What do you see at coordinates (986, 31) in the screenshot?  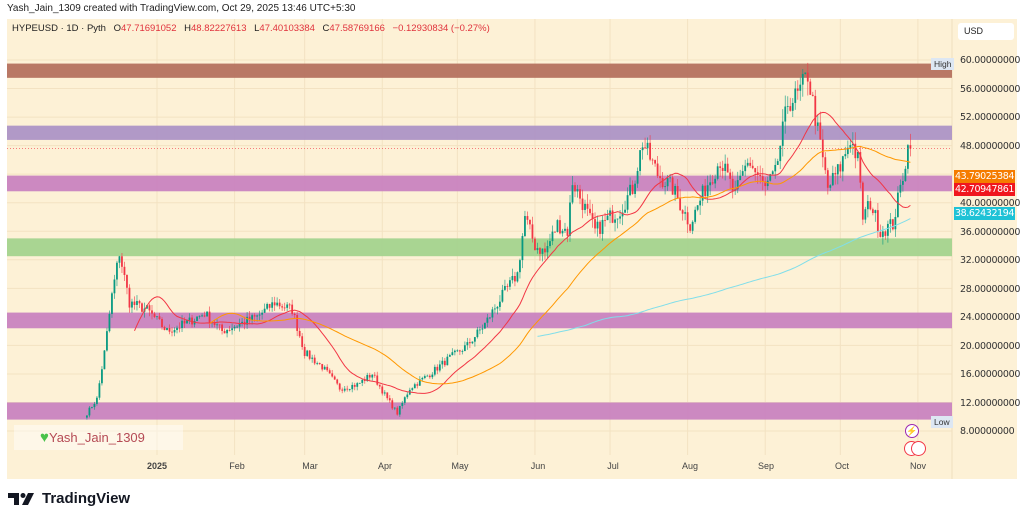 I see `currency-selector: USD` at bounding box center [986, 31].